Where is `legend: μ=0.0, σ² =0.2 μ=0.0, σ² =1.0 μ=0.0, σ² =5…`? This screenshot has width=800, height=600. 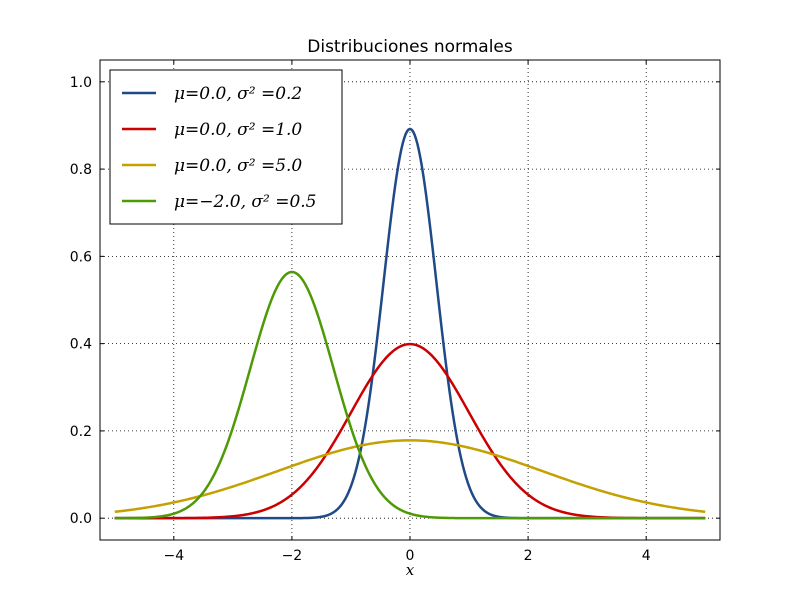
legend: μ=0.0, σ² =0.2 μ=0.0, σ² =1.0 μ=0.0, σ² =5… is located at coordinates (226, 147).